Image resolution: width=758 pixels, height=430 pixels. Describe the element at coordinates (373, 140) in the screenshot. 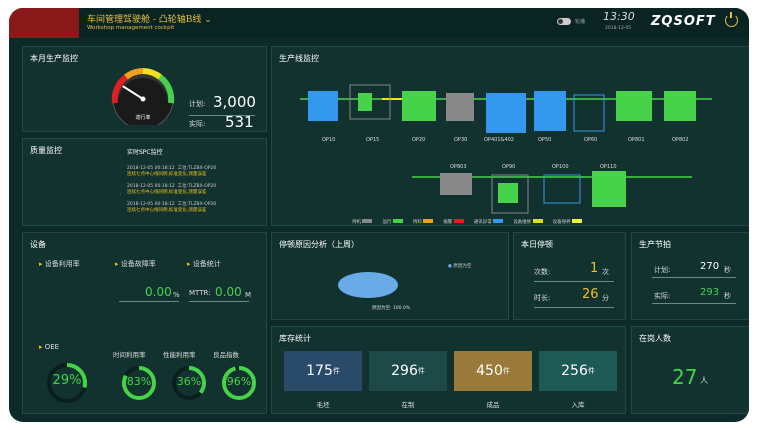

I see `station-label: OP15` at that location.